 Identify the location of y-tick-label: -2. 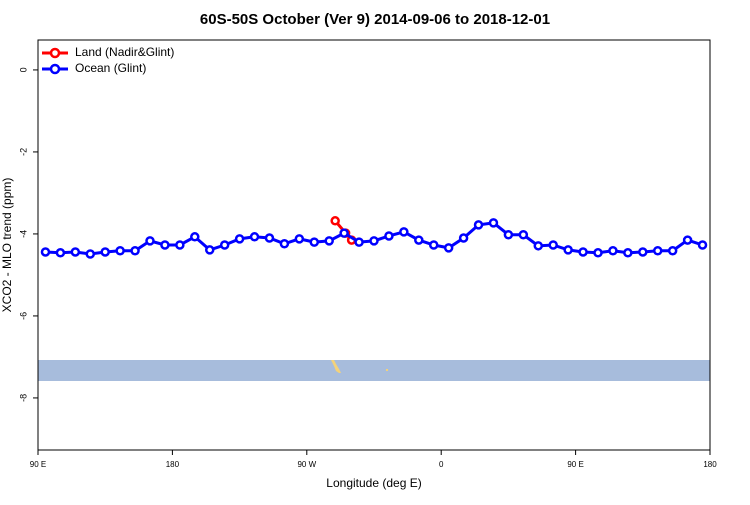
(23, 152).